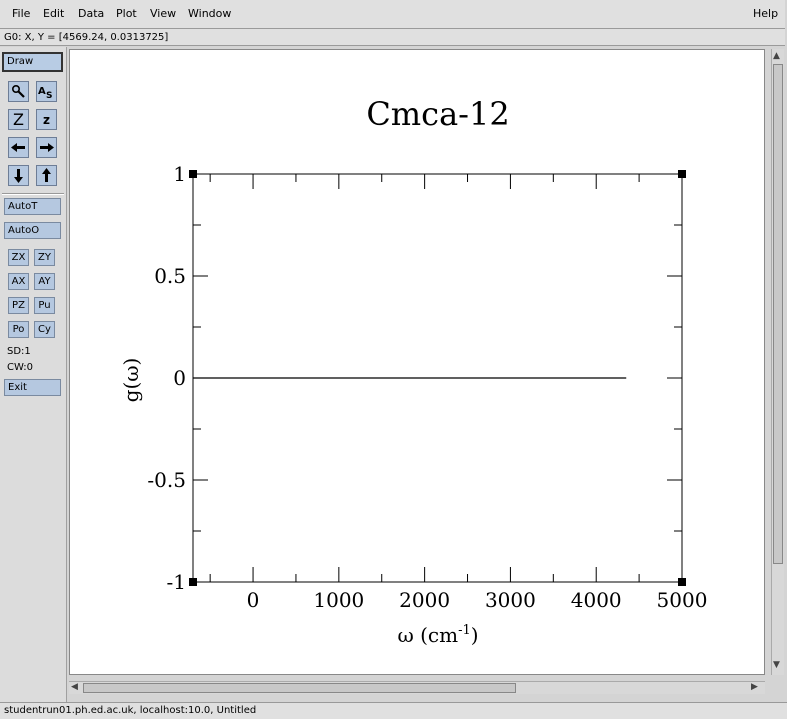 The height and width of the screenshot is (719, 787). What do you see at coordinates (253, 600) in the screenshot?
I see `x-tick-label: 0` at bounding box center [253, 600].